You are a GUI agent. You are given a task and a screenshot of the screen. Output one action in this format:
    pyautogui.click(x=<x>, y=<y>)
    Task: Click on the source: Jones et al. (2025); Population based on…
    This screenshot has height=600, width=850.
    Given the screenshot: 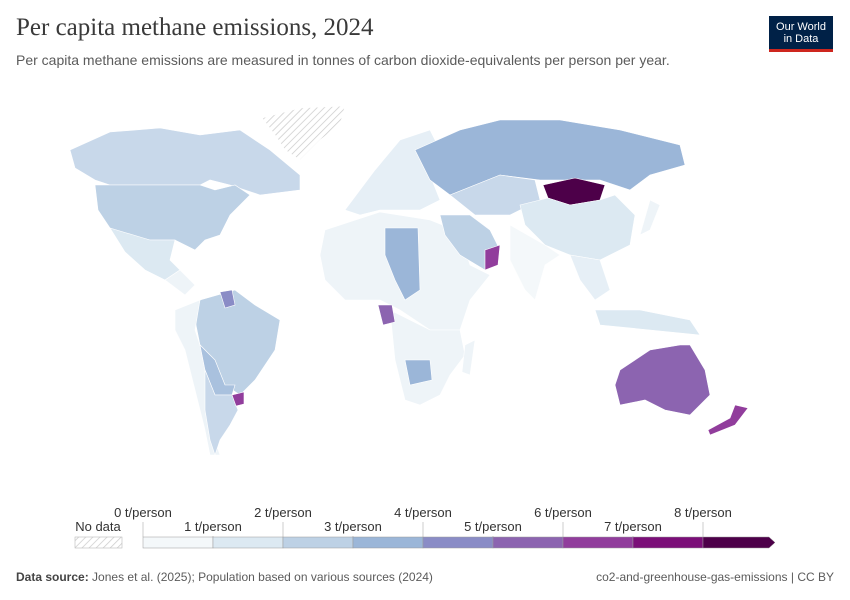 What is the action you would take?
    pyautogui.click(x=262, y=577)
    